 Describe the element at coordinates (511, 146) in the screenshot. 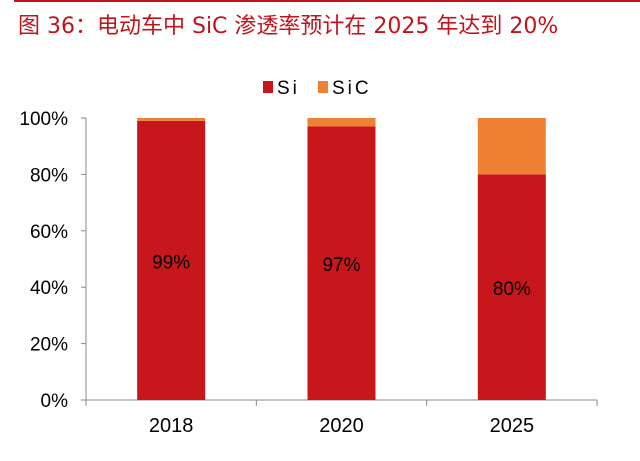

I see `bar-sic-2025` at that location.